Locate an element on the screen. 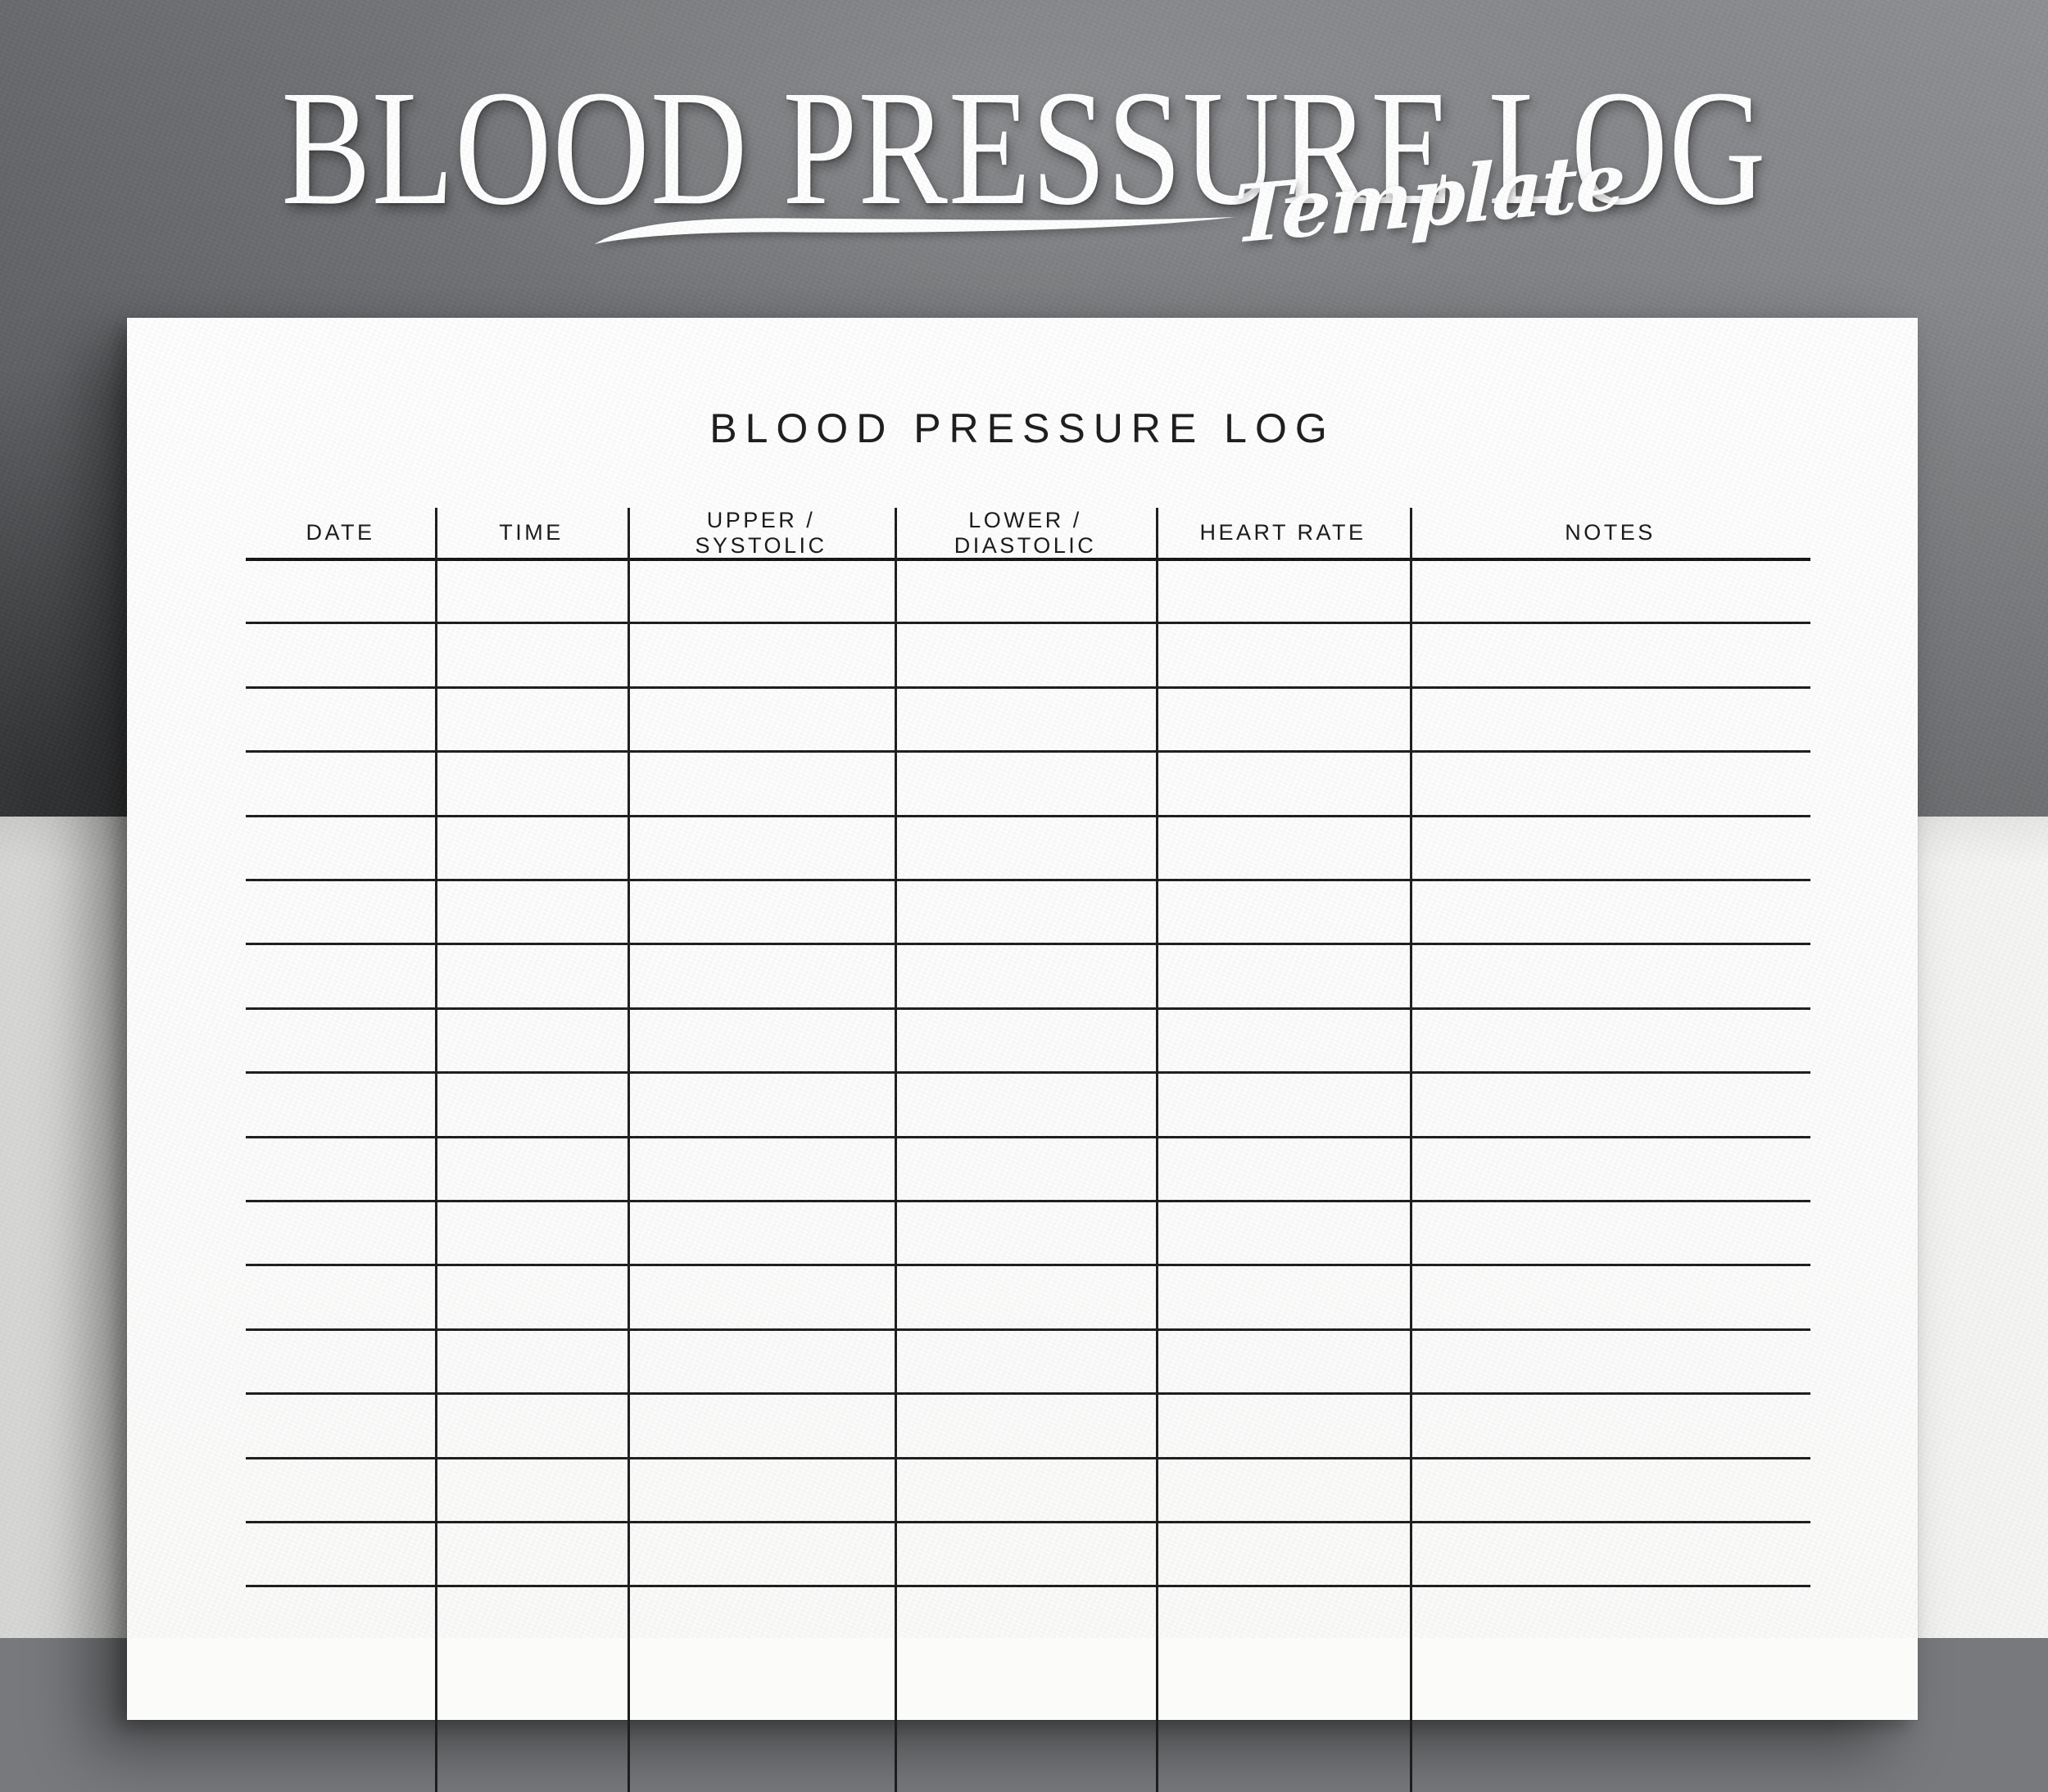  page-heading: BLOOD PRESSURE LOG is located at coordinates (1022, 428).